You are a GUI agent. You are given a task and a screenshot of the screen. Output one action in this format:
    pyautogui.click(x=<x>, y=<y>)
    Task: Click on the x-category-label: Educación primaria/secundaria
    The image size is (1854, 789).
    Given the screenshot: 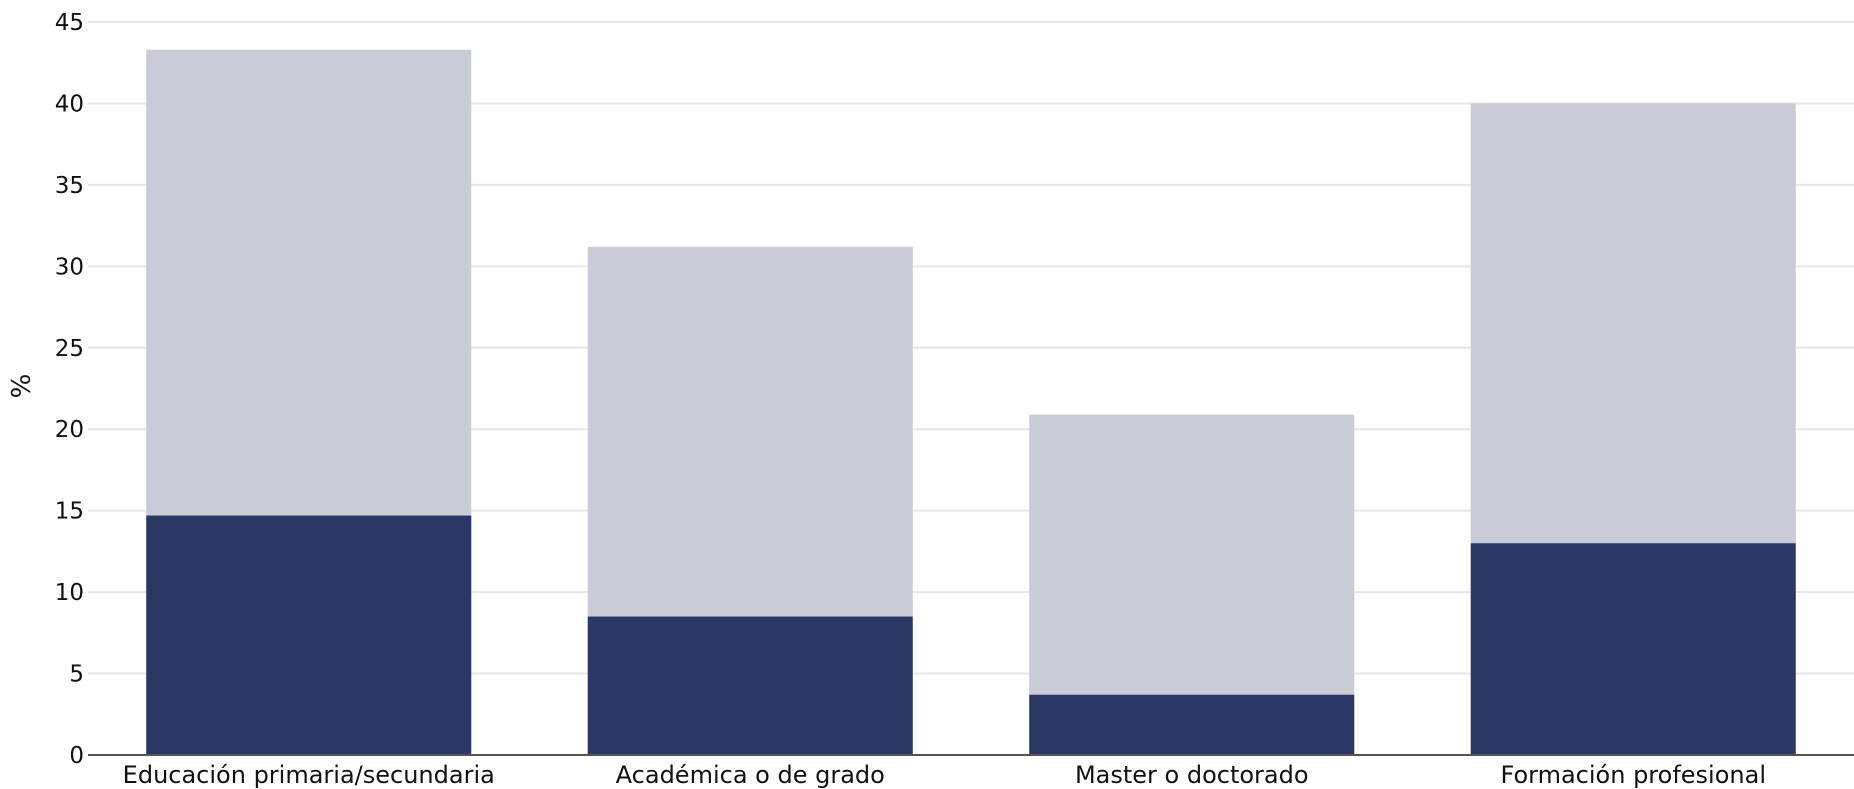 What is the action you would take?
    pyautogui.click(x=309, y=775)
    